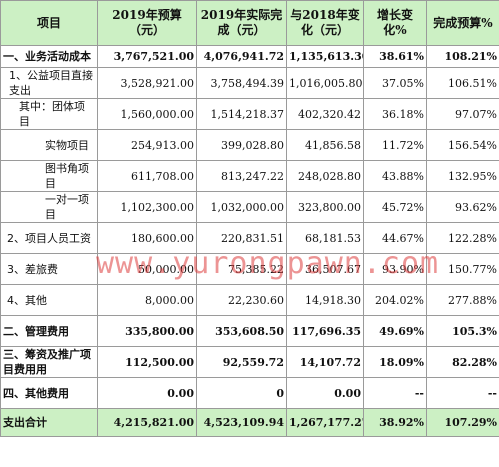  I want to click on value-cell: 93.90%, so click(395, 269).